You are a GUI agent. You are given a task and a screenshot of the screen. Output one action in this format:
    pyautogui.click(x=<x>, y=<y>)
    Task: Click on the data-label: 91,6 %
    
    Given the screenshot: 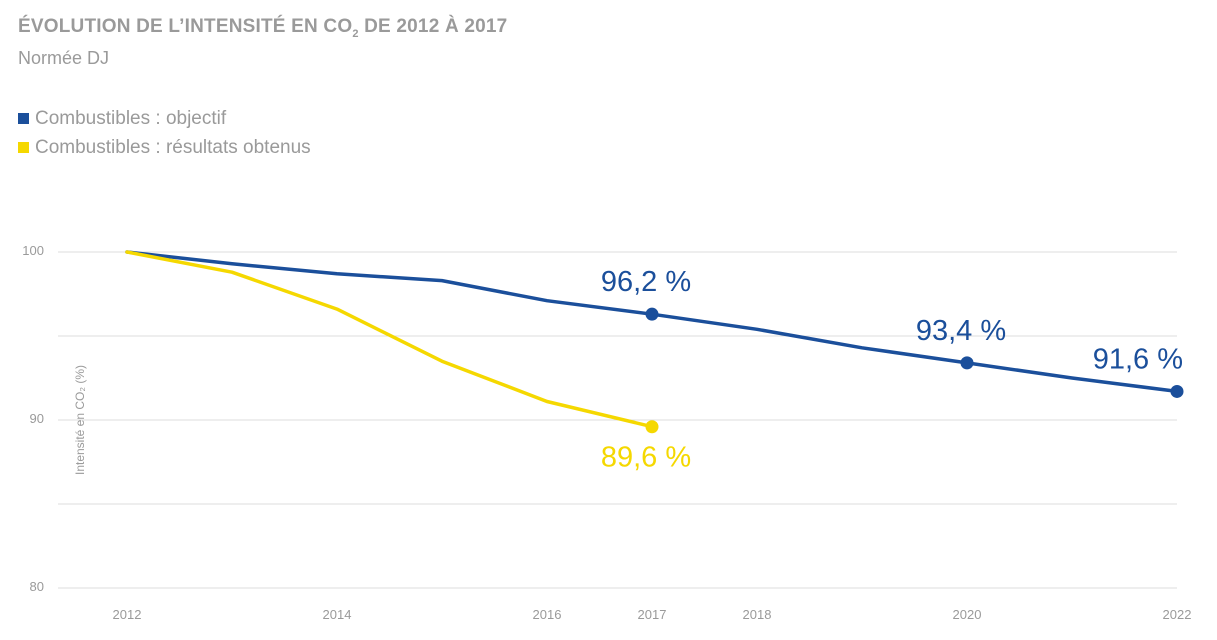 What is the action you would take?
    pyautogui.click(x=1138, y=359)
    